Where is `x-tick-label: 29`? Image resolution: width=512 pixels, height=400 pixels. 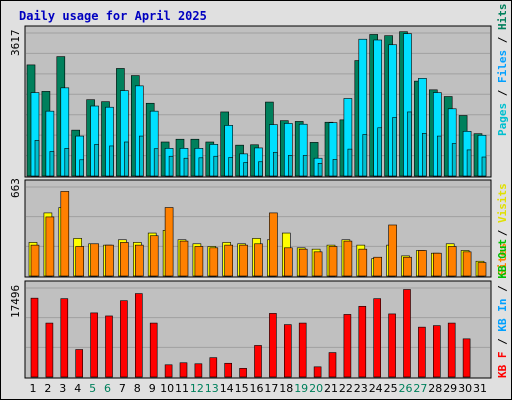
x-tick-label: 29 is located at coordinates (450, 388).